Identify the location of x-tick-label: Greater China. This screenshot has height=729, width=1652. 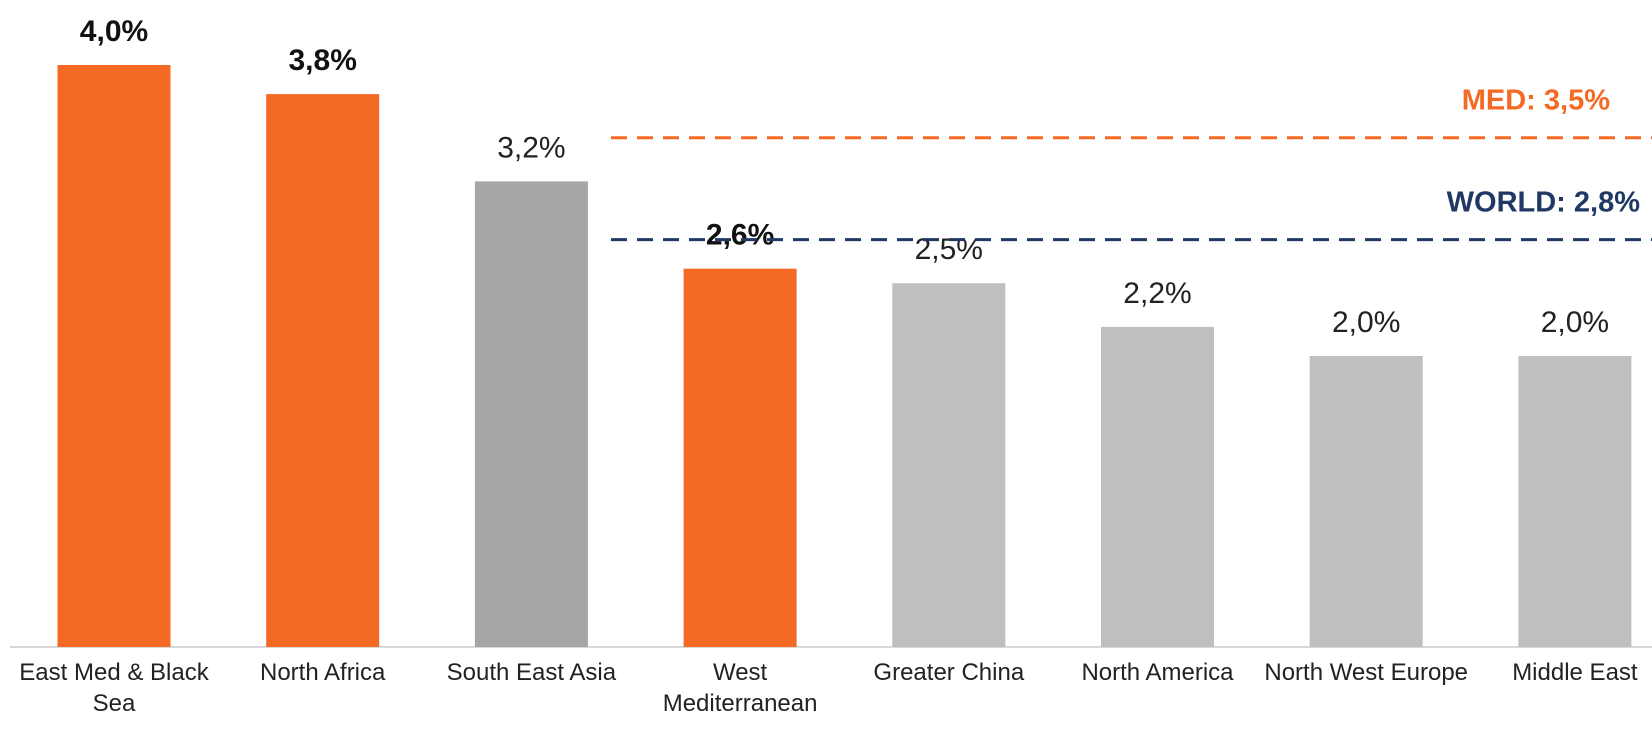
(949, 672).